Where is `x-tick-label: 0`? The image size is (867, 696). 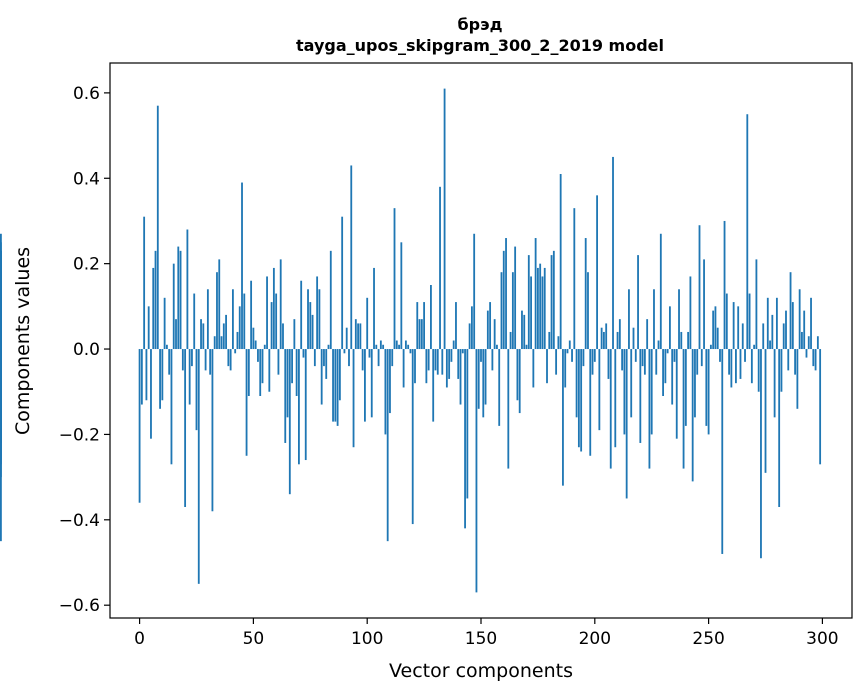 x-tick-label: 0 is located at coordinates (139, 639).